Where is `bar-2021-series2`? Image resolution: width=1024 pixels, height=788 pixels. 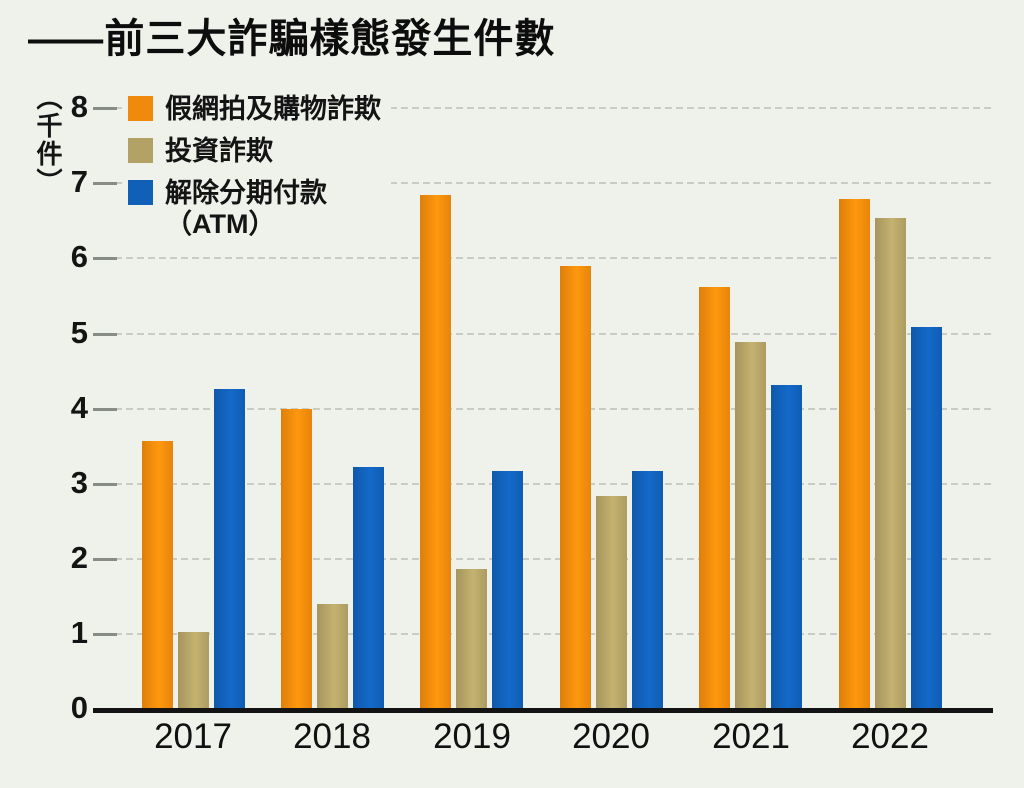 bar-2021-series2 is located at coordinates (786, 547).